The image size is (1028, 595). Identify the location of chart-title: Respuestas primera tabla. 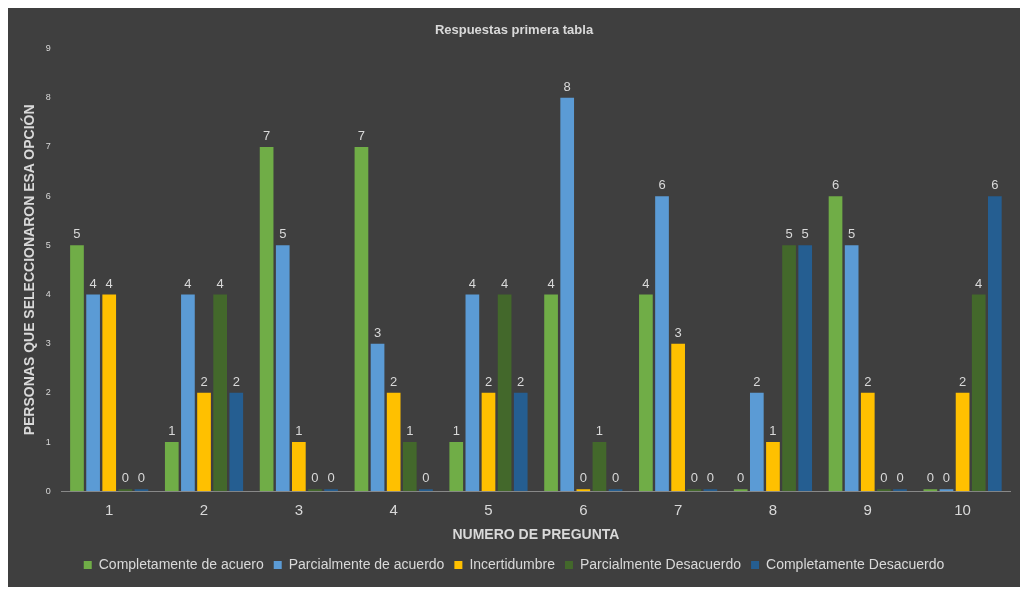
(514, 30).